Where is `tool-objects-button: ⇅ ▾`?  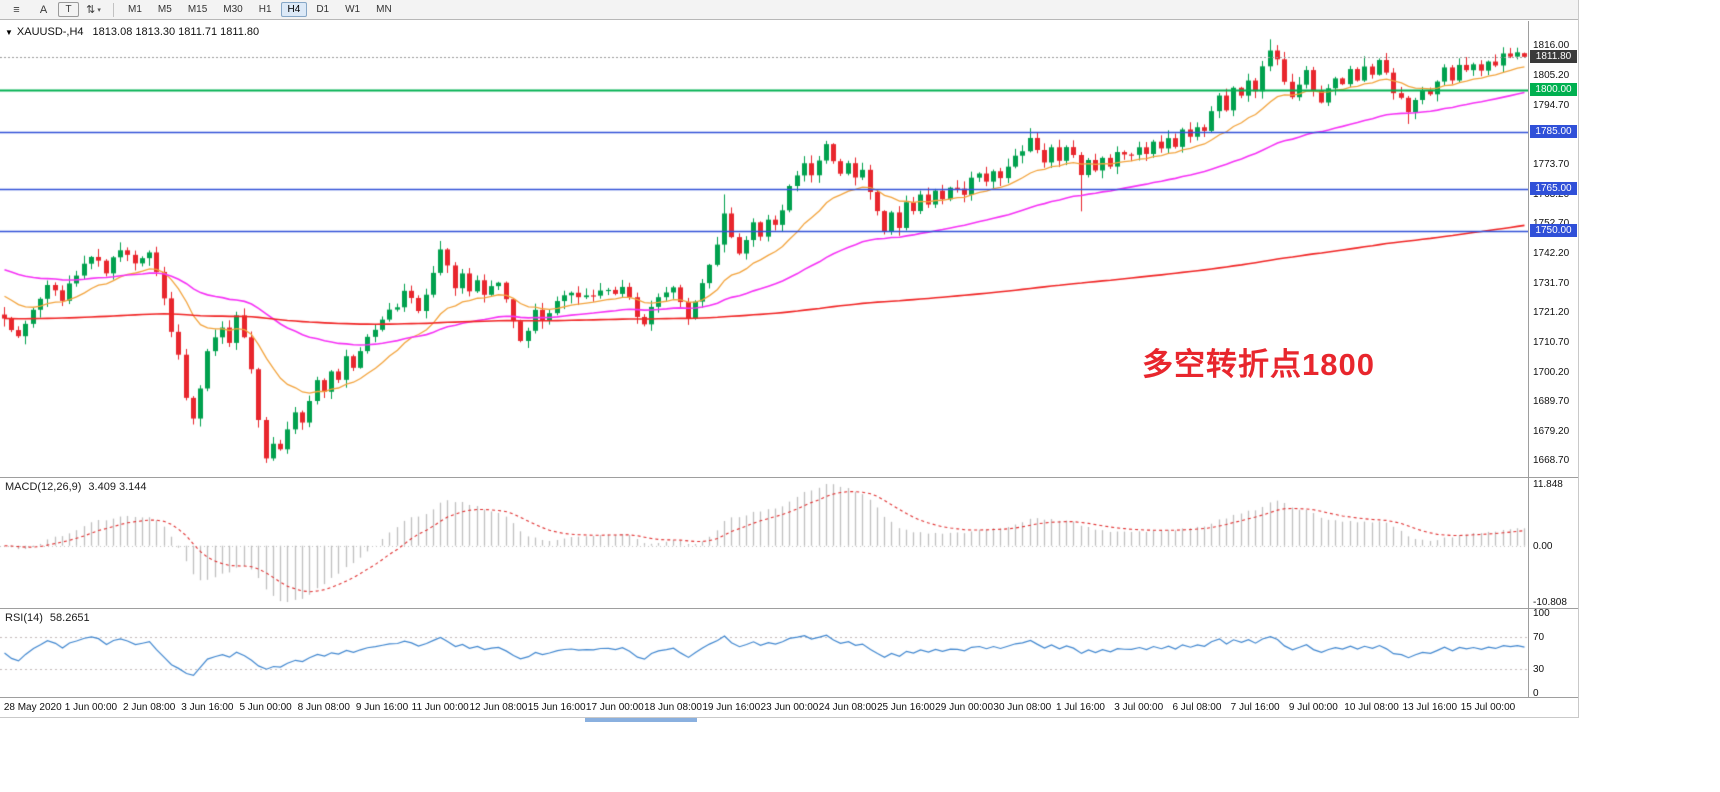
tool-objects-button: ⇅ ▾ is located at coordinates (93, 10).